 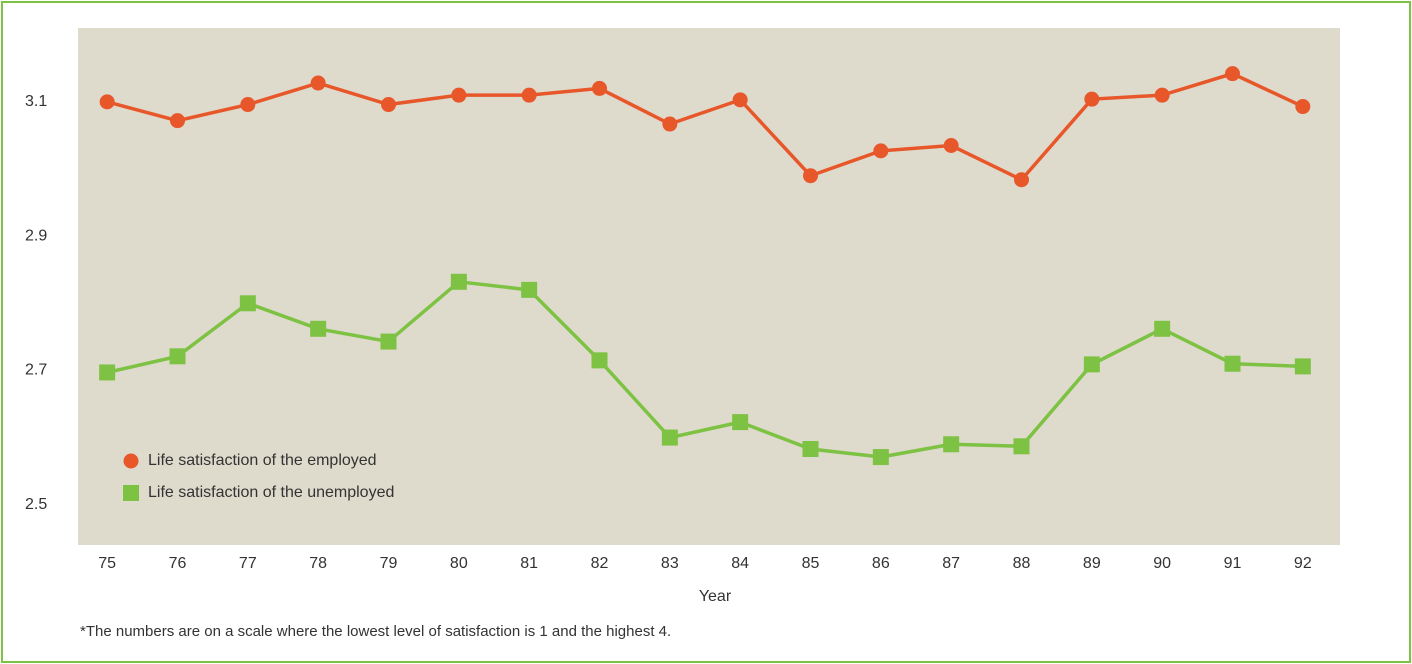 I want to click on x-tick-label: 80, so click(x=459, y=563).